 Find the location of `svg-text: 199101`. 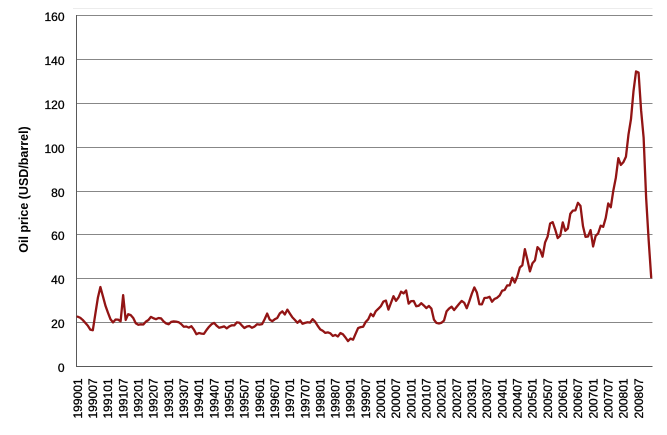

svg-text: 199101 is located at coordinates (108, 398).